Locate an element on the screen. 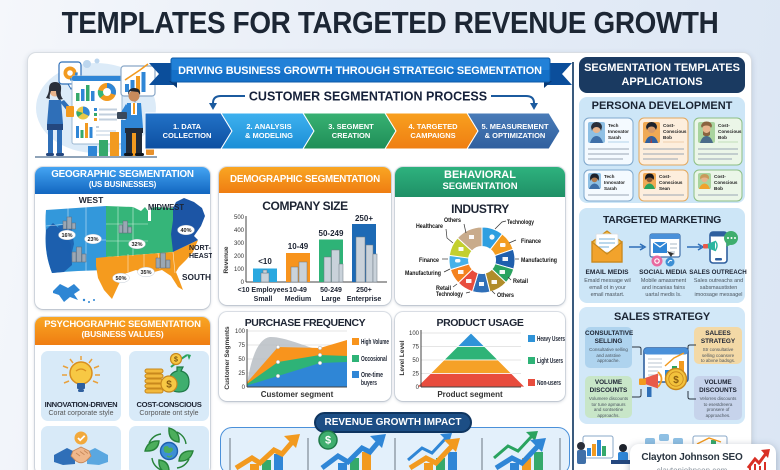  svg-text: CAMPAIGNS is located at coordinates (432, 135).